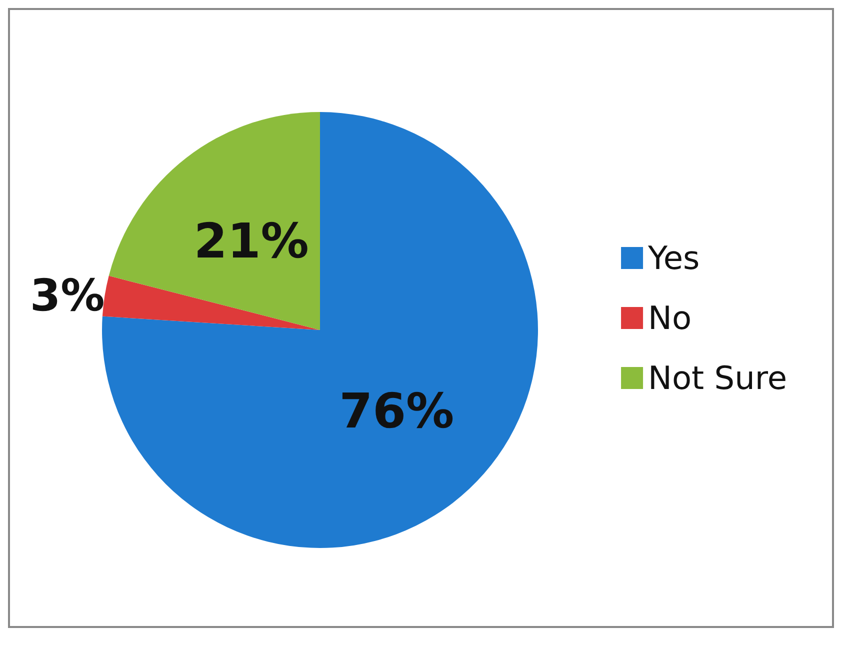 This screenshot has height=645, width=850. Describe the element at coordinates (251, 242) in the screenshot. I see `data-label: 21%` at that location.